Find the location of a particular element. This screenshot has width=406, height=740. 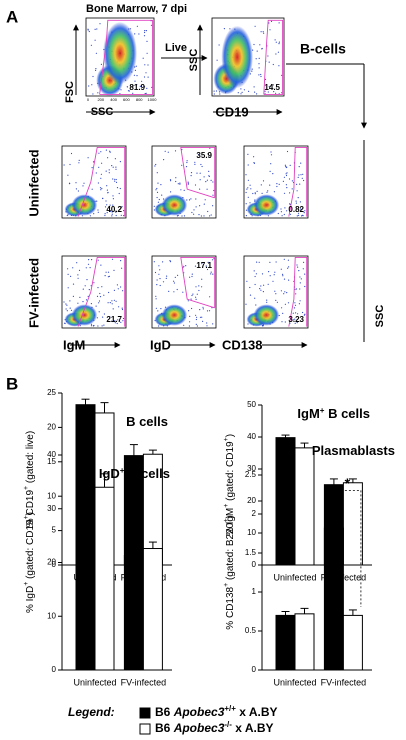

x-tick-label: FV-infected is located at coordinates (144, 682).